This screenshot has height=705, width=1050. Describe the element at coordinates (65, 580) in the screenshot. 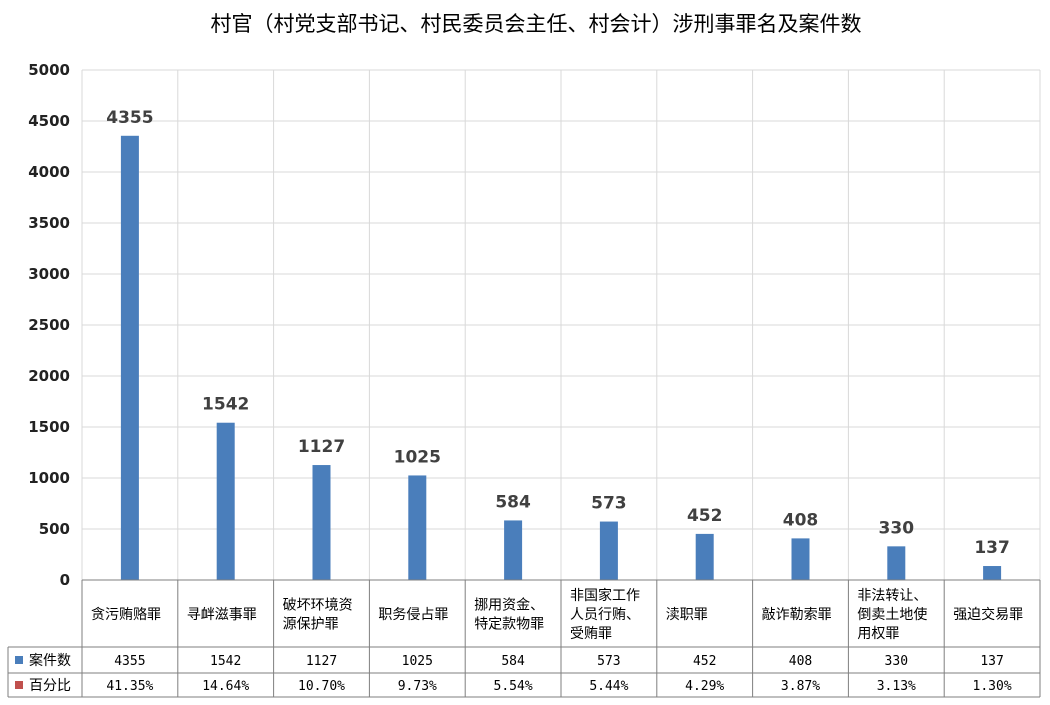

I see `y-tick-label: 0` at that location.